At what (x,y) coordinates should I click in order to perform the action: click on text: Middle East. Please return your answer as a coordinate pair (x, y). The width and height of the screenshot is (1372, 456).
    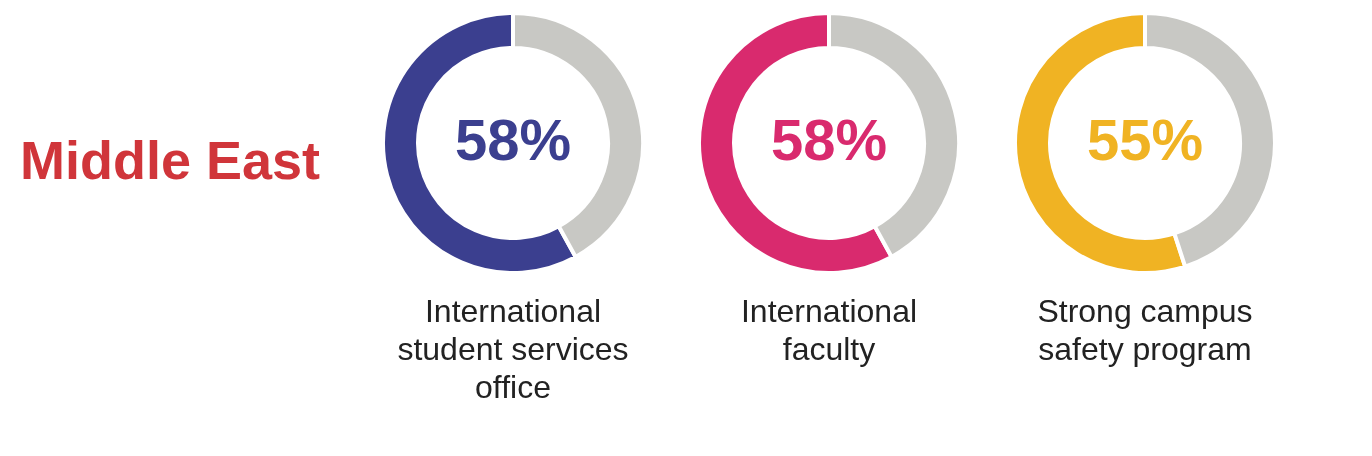
    Looking at the image, I should click on (170, 160).